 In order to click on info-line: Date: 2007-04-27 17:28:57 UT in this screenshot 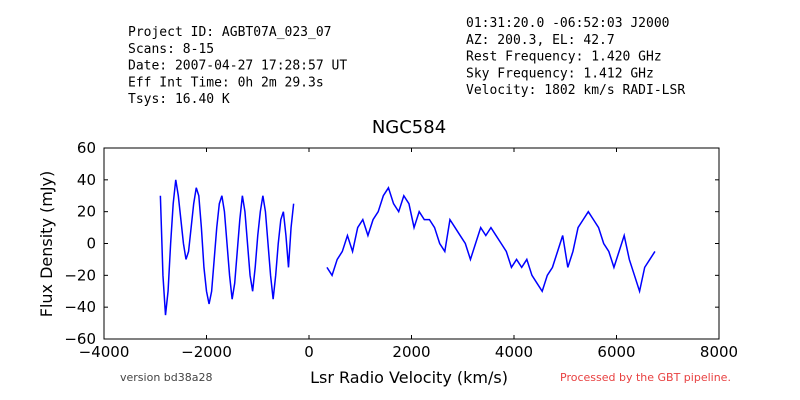, I will do `click(237, 66)`.